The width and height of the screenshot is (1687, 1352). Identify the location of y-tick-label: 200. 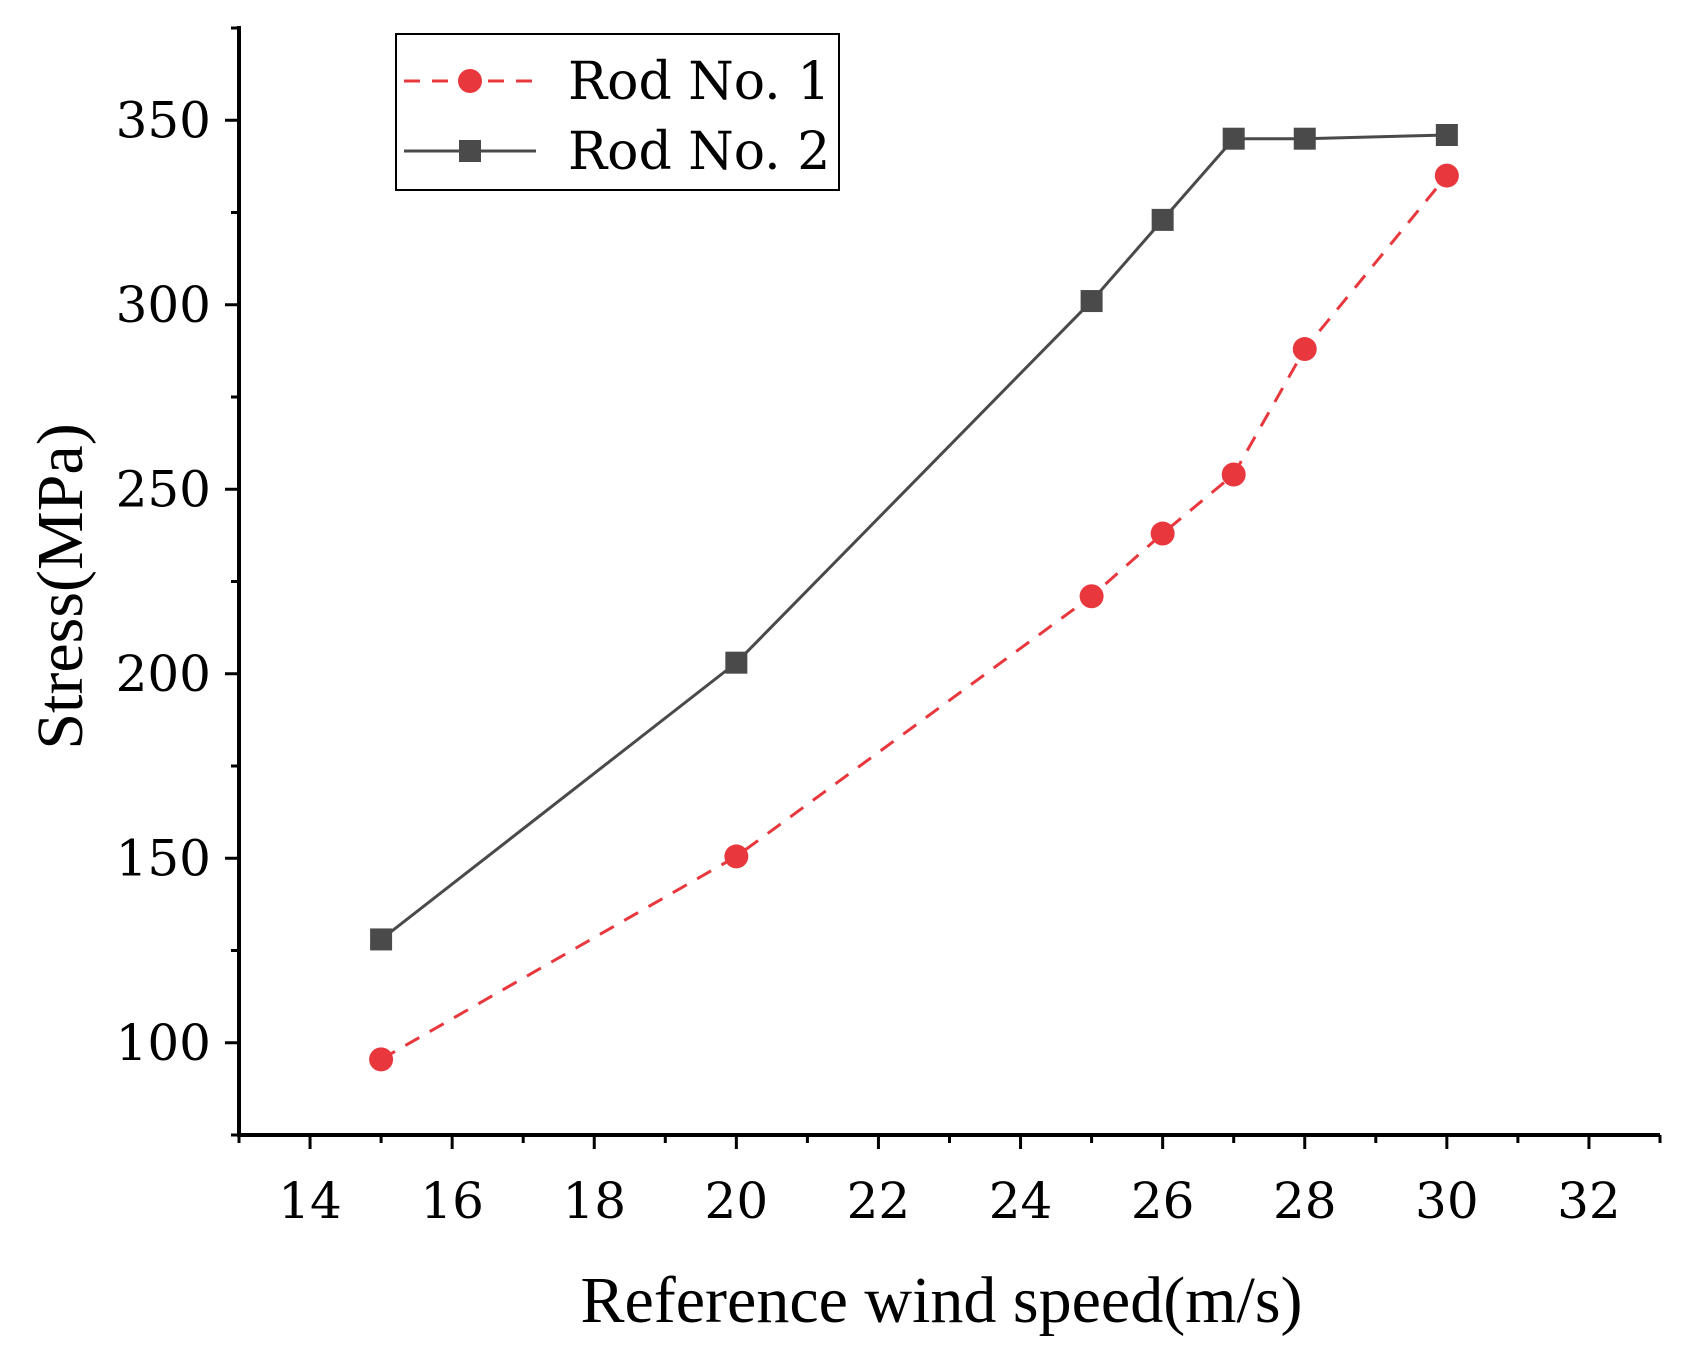
(163, 674).